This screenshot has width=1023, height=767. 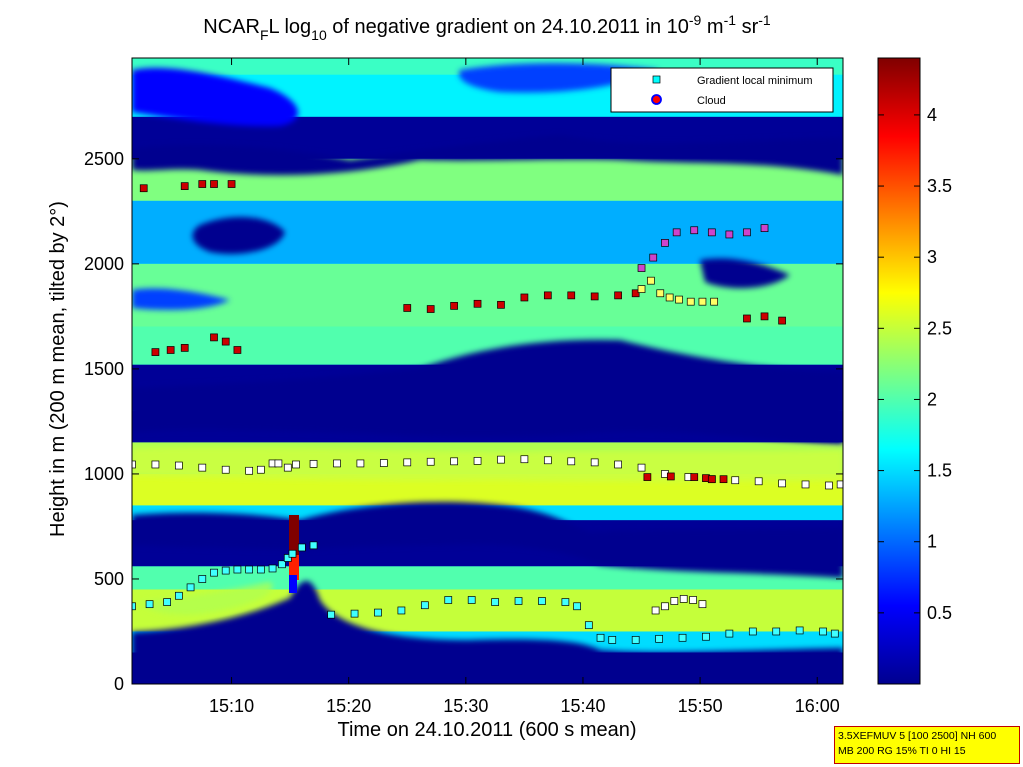 What do you see at coordinates (119, 684) in the screenshot?
I see `y-tick-label: 0` at bounding box center [119, 684].